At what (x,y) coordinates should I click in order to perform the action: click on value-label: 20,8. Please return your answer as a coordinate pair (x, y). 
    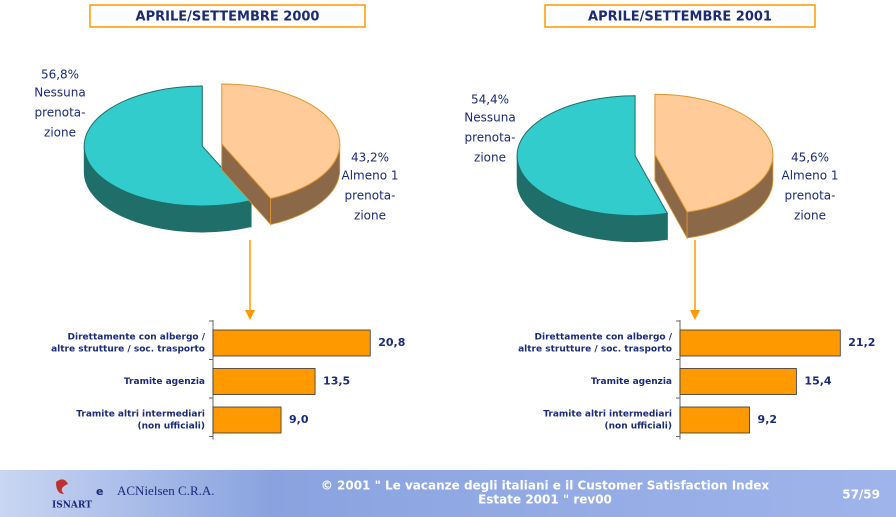
    Looking at the image, I should click on (391, 342).